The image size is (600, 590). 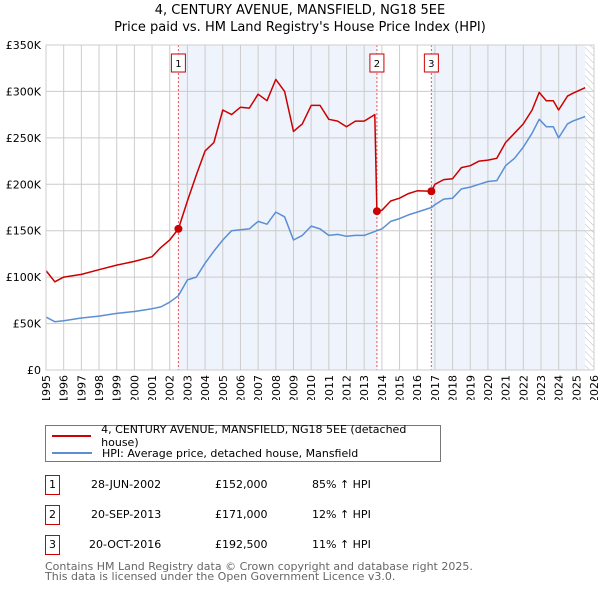 I want to click on x-tick-label: 2011, so click(x=329, y=387).